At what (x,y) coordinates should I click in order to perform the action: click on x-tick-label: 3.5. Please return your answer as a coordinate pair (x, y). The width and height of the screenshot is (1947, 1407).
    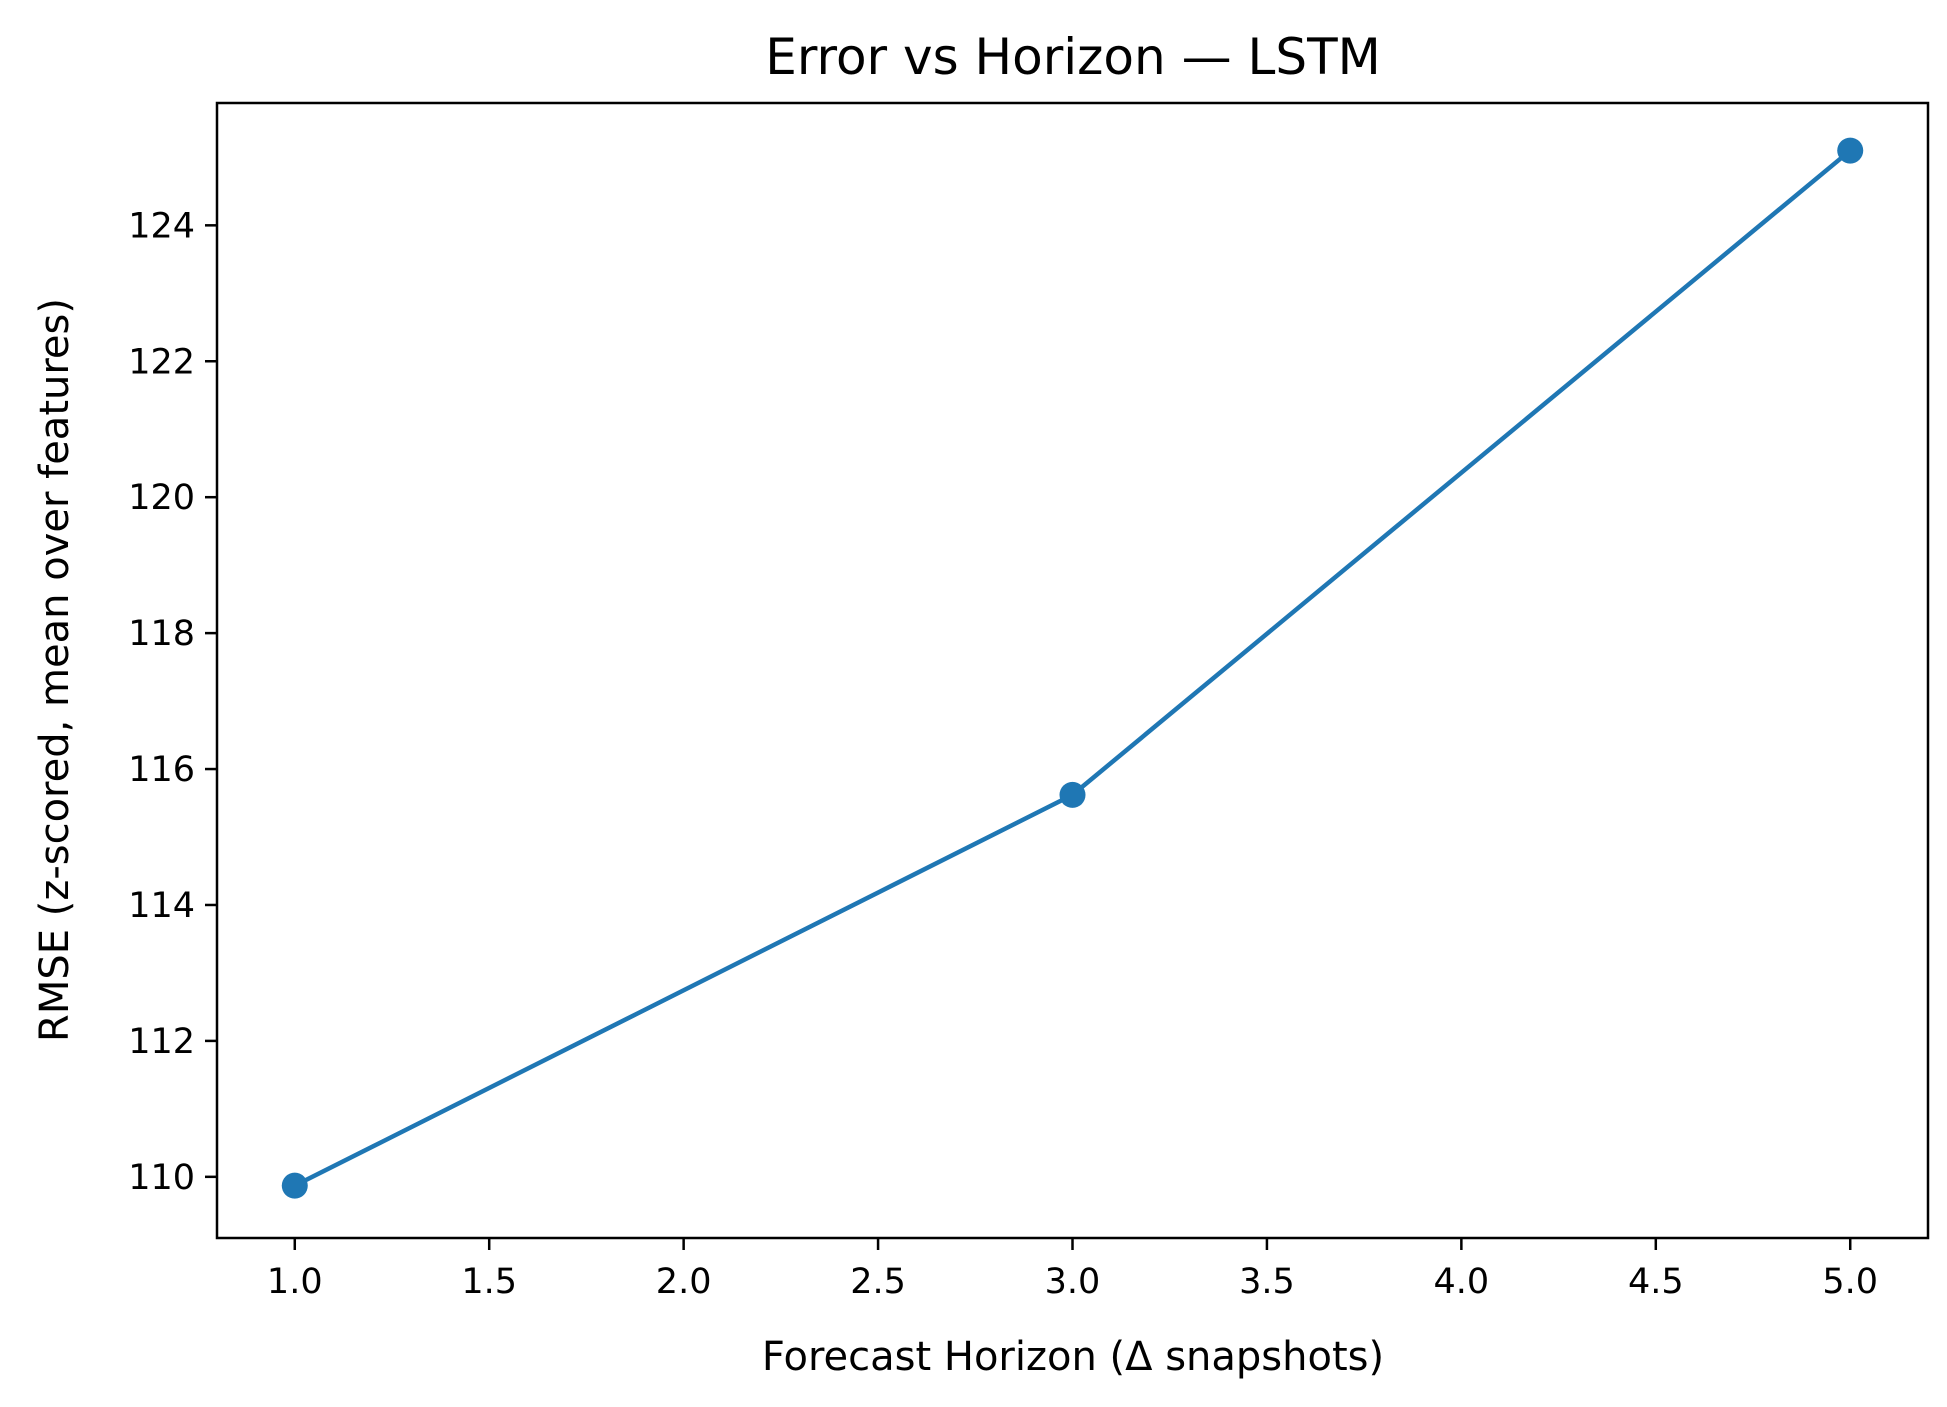
    Looking at the image, I should click on (1267, 1282).